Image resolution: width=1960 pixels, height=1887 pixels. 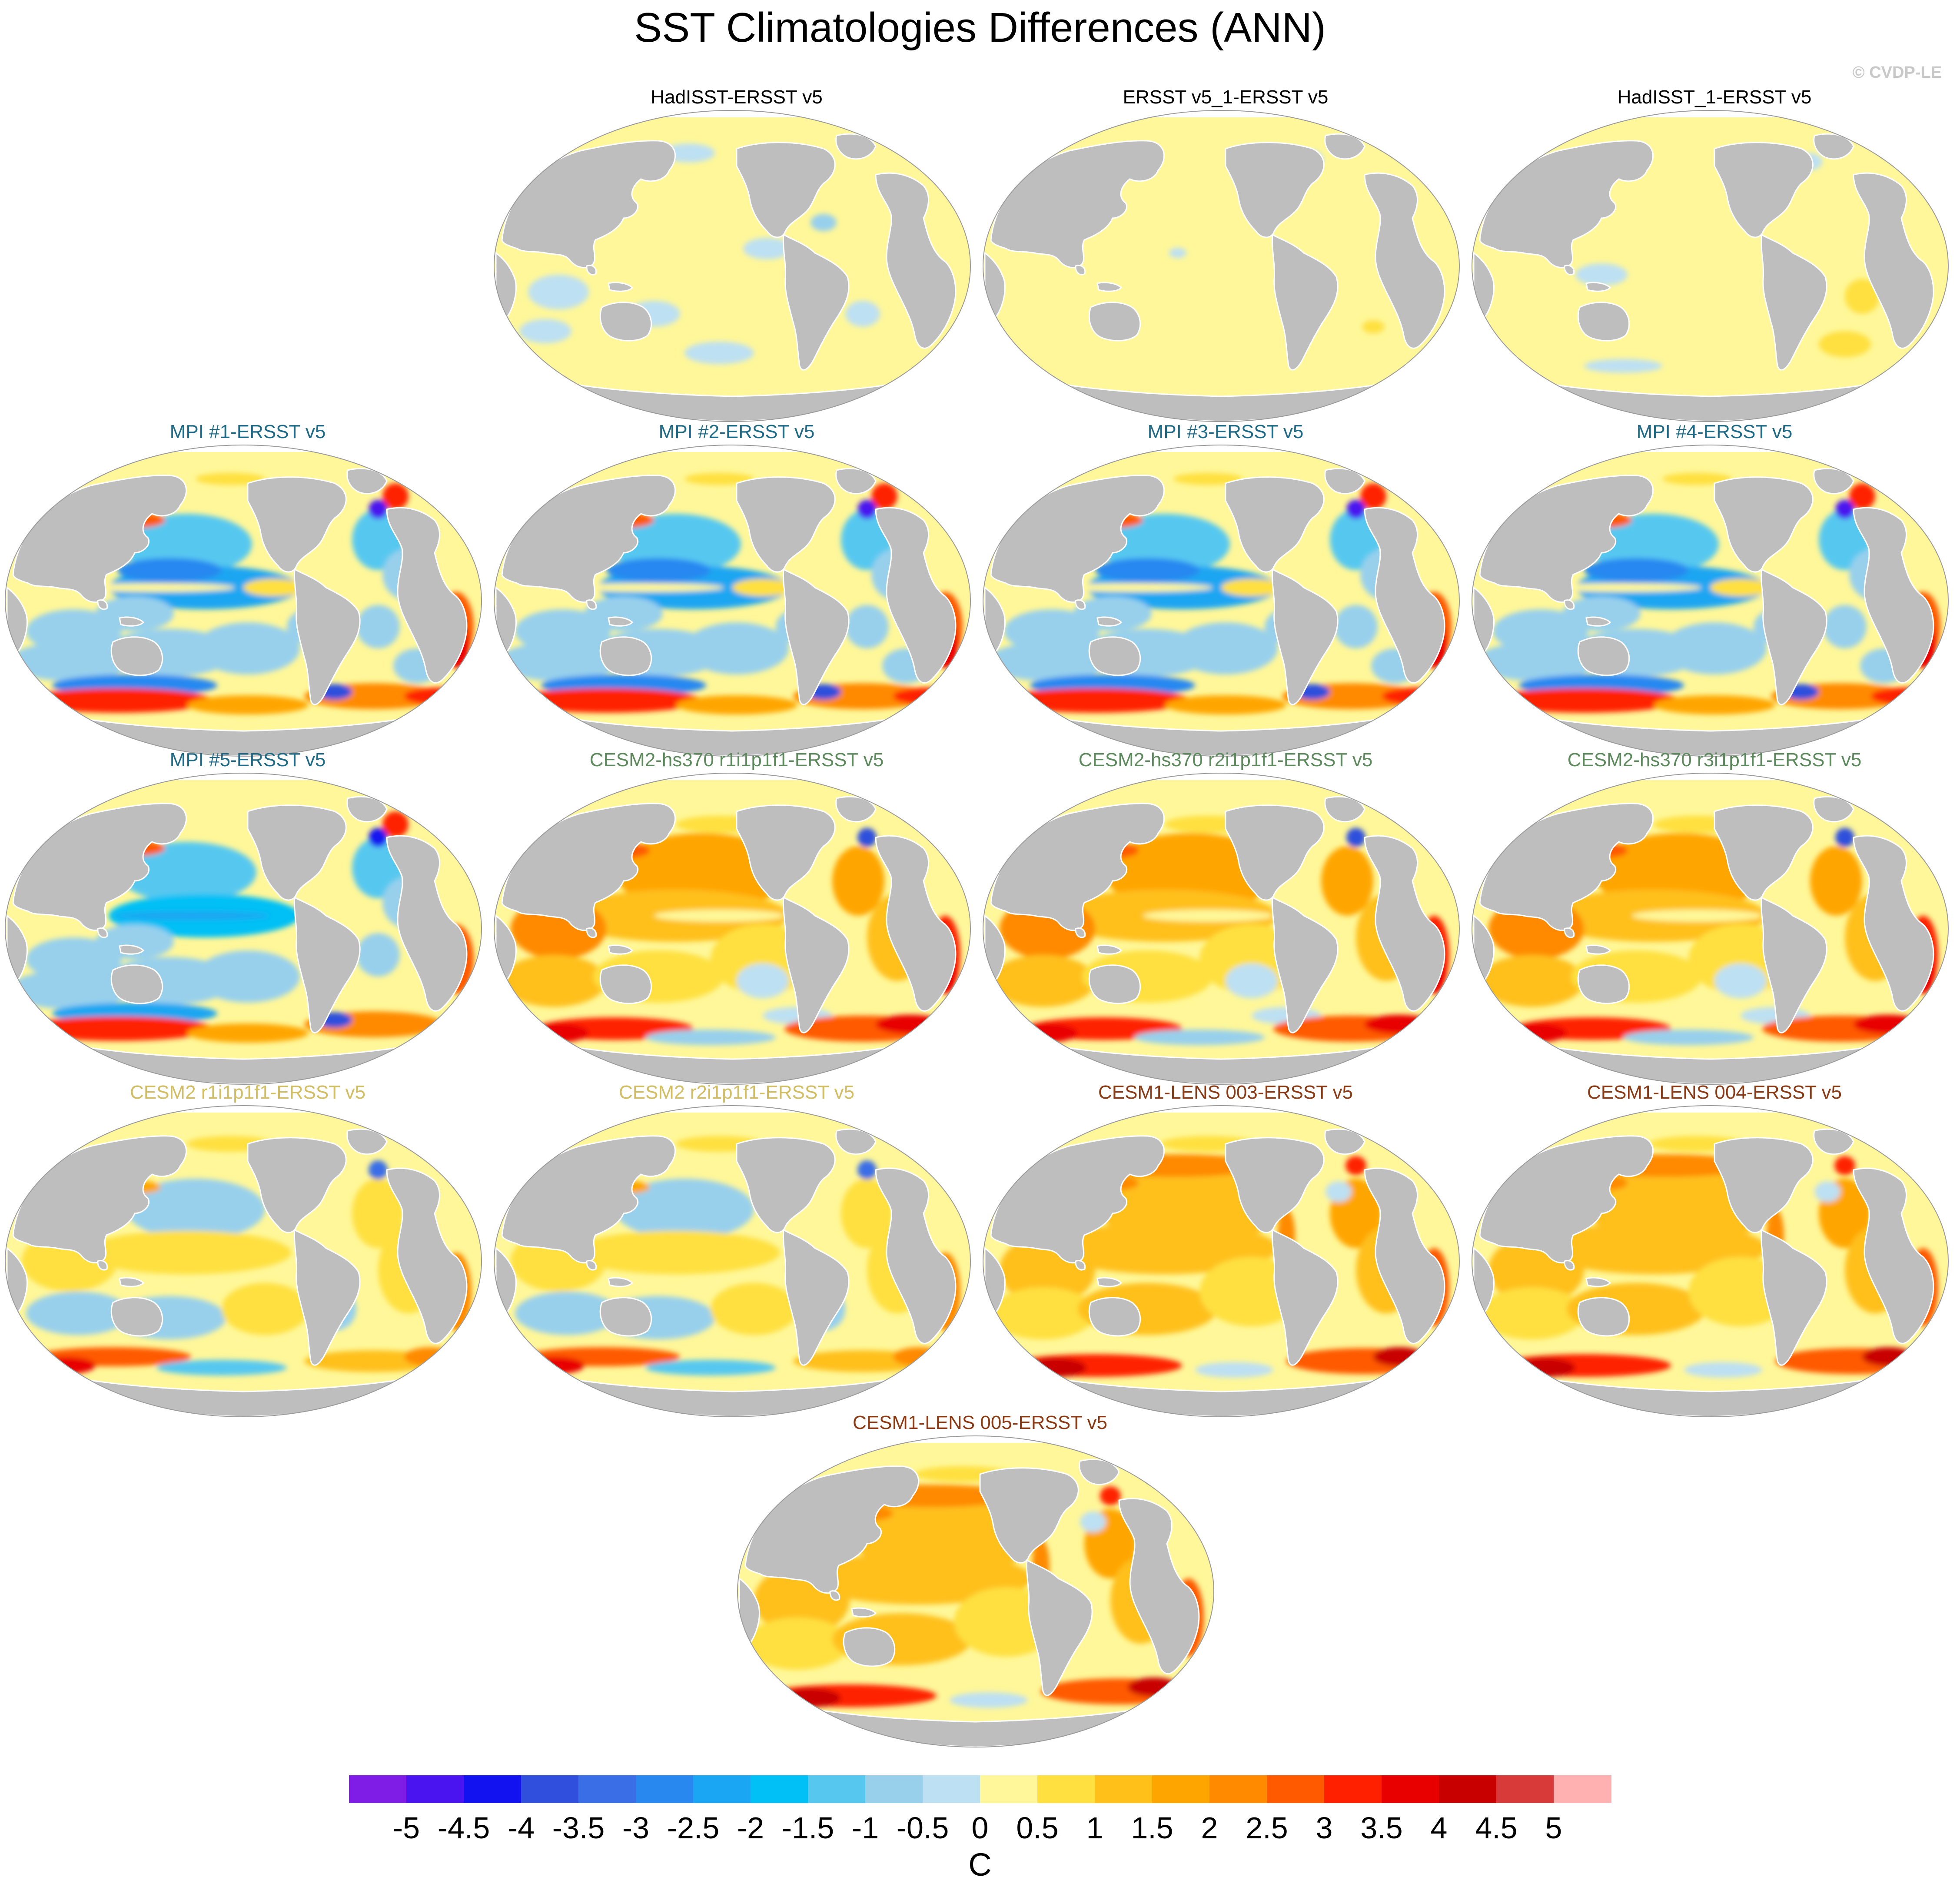 I want to click on panel-title: MPI #5-ERSST v5, so click(x=247, y=760).